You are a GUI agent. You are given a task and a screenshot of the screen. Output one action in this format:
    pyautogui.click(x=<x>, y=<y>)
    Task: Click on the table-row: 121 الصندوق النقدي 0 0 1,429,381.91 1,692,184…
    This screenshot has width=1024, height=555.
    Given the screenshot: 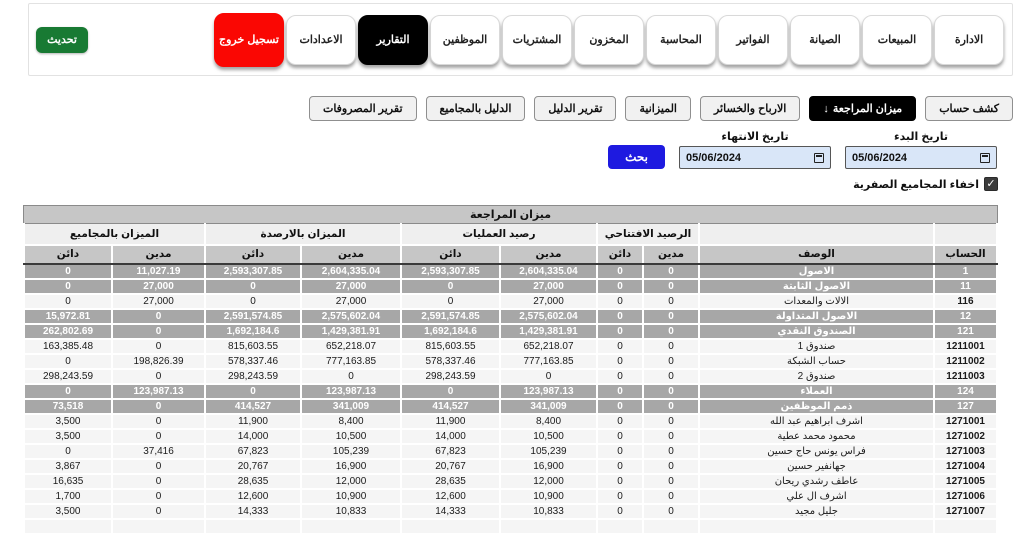 What is the action you would take?
    pyautogui.click(x=510, y=331)
    